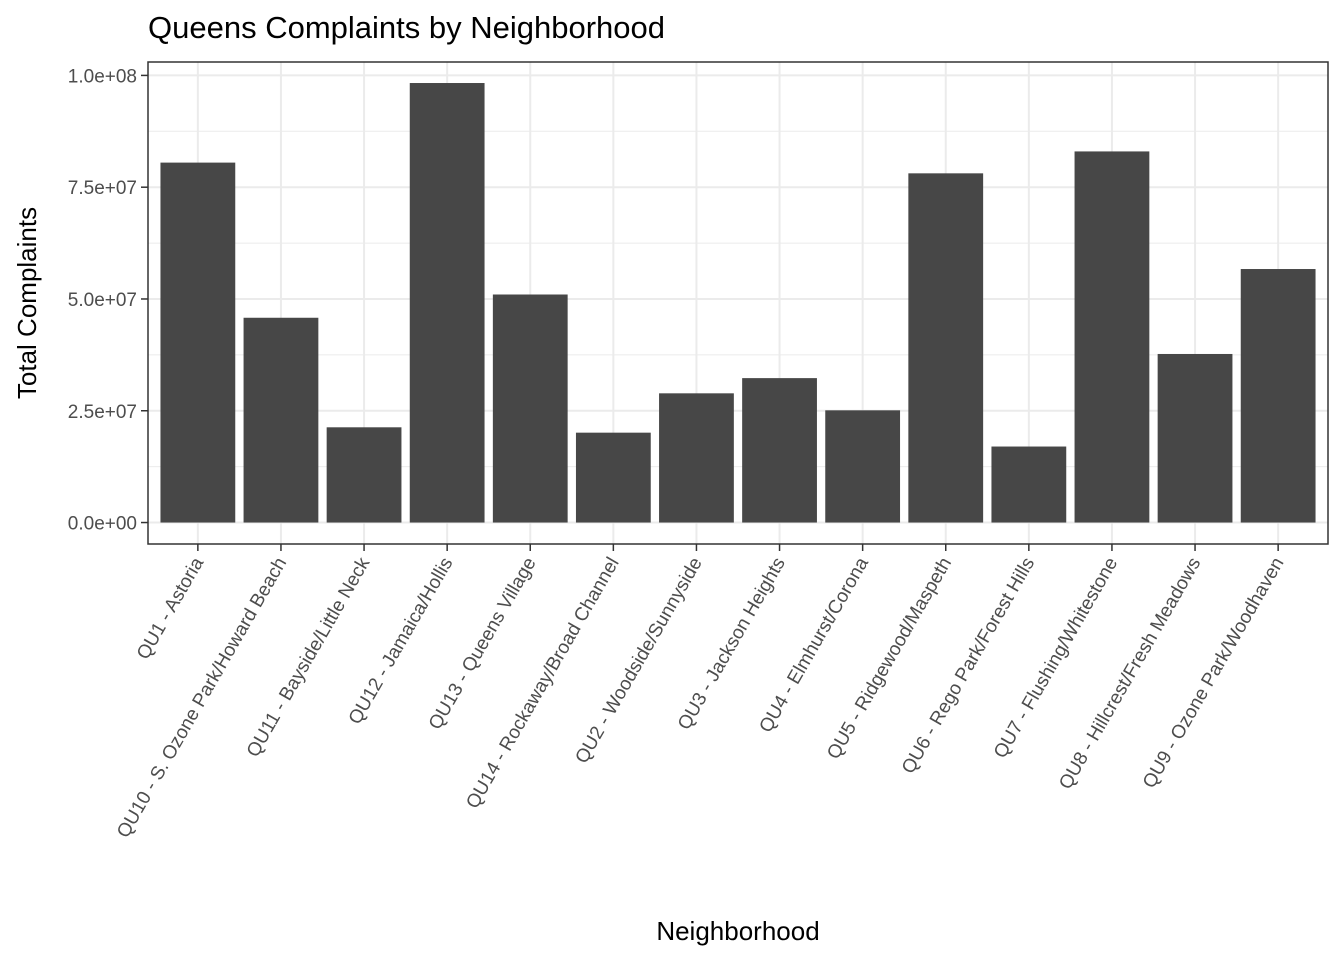 This screenshot has height=960, width=1344. Describe the element at coordinates (102, 300) in the screenshot. I see `y-tick-label: 5.0e+07` at that location.